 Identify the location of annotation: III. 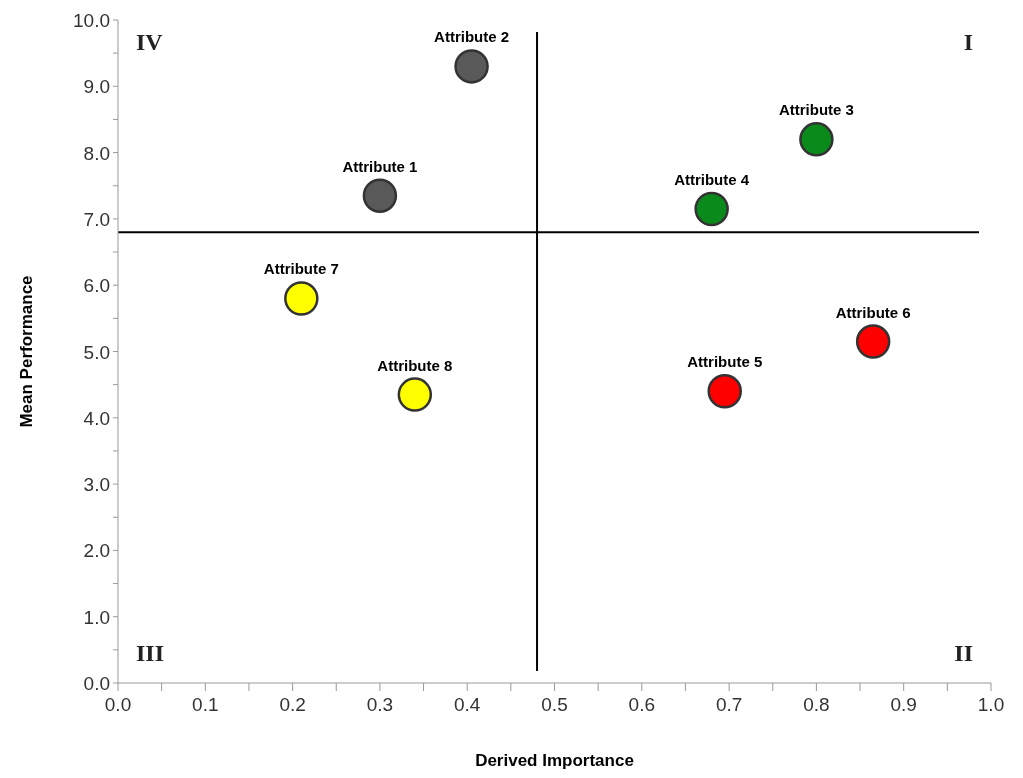
(150, 653).